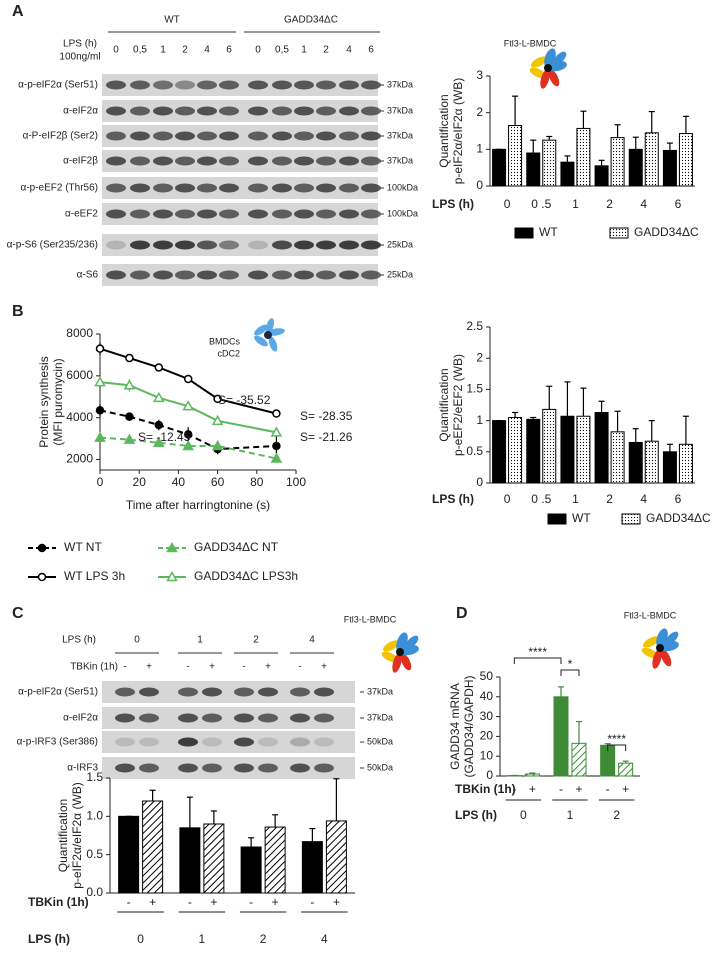 The width and height of the screenshot is (724, 958). Describe the element at coordinates (462, 613) in the screenshot. I see `panel-letter: D` at that location.